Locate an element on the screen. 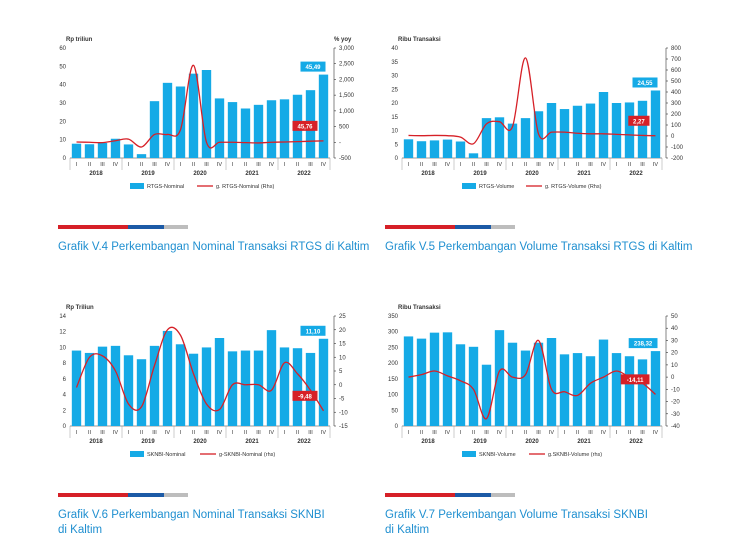 The image size is (742, 557). y-tick-label: 15 is located at coordinates (394, 118).